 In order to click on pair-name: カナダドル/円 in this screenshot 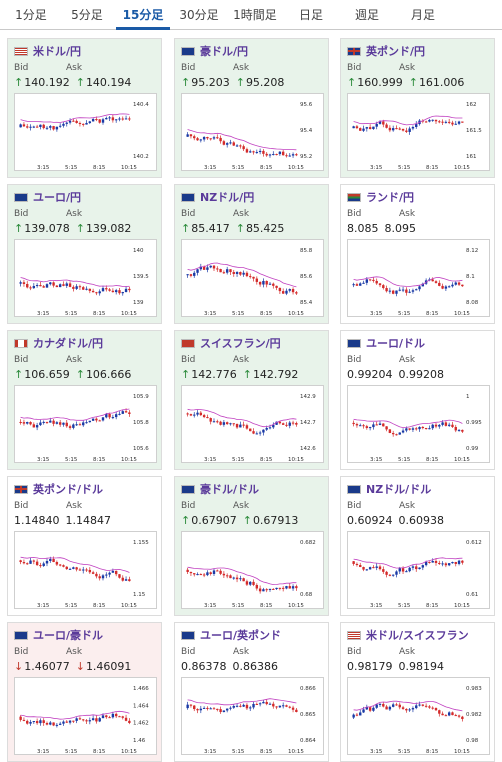, I will do `click(68, 343)`.